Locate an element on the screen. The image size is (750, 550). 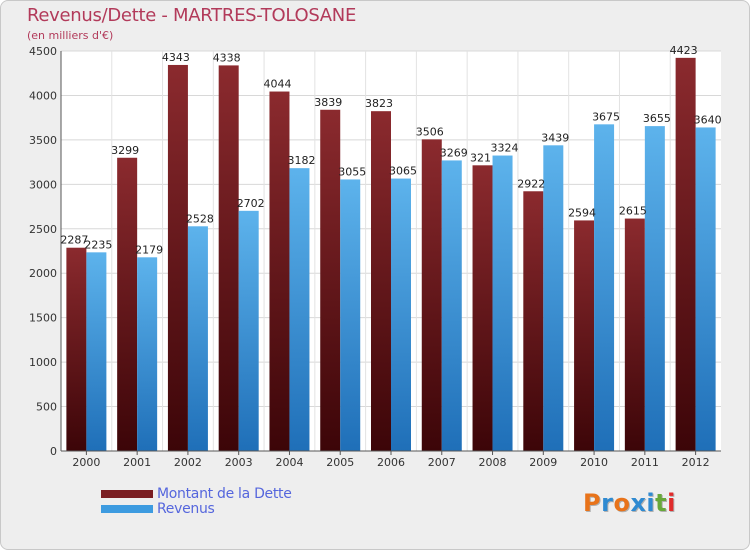
x-tick-label: 2004 is located at coordinates (289, 462).